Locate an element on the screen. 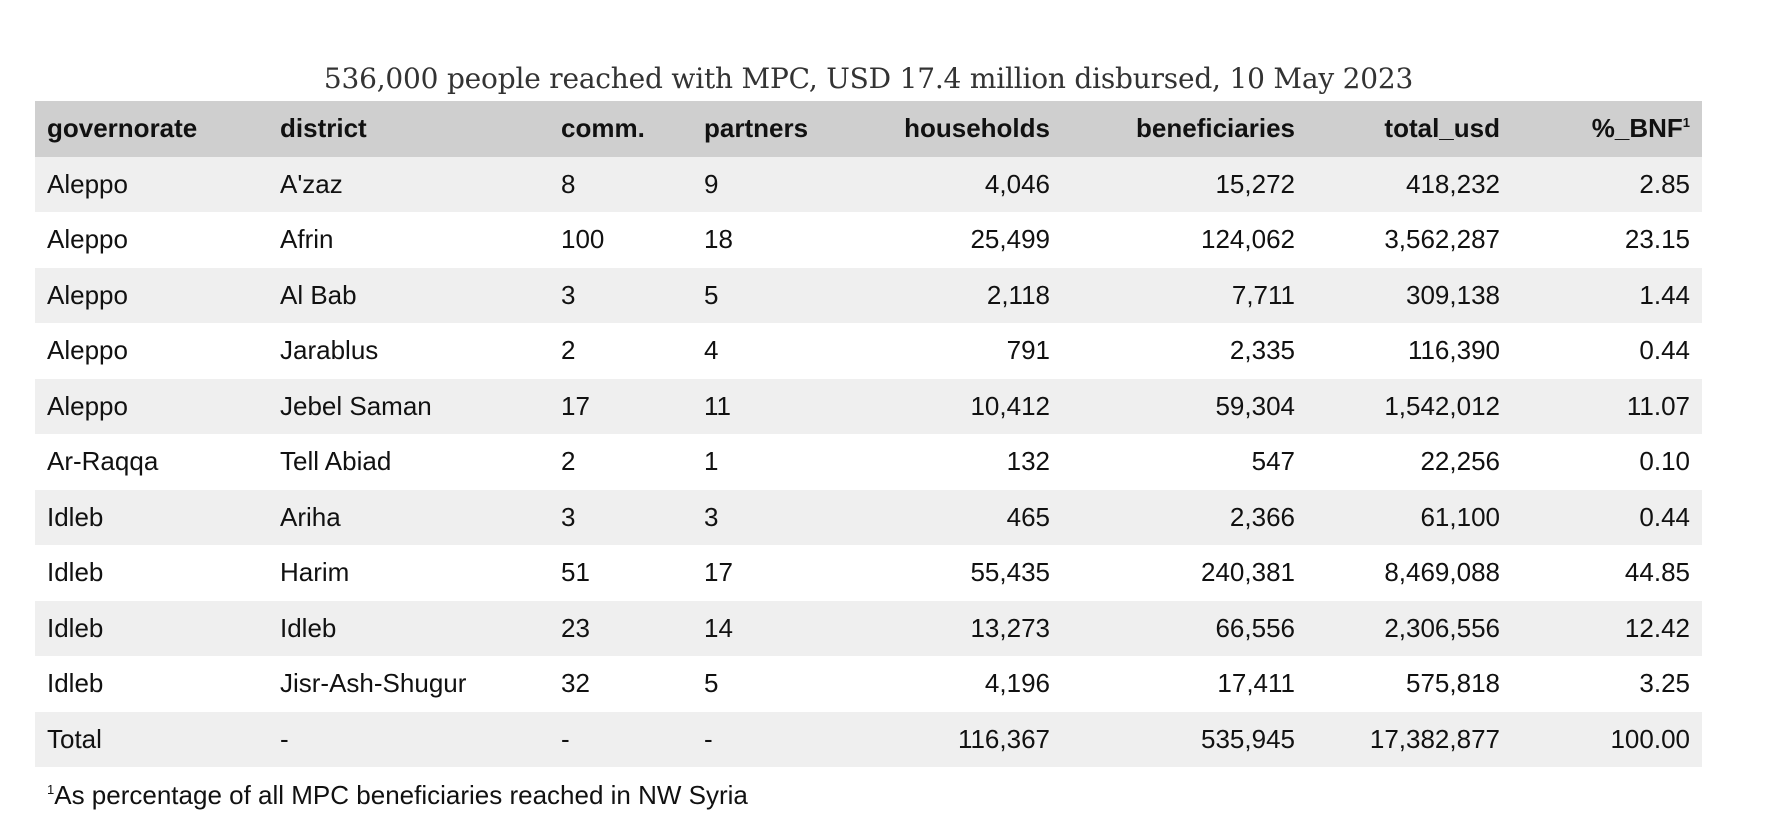 The height and width of the screenshot is (834, 1770). cell-total-usd: 8,469,088 is located at coordinates (1409, 573).